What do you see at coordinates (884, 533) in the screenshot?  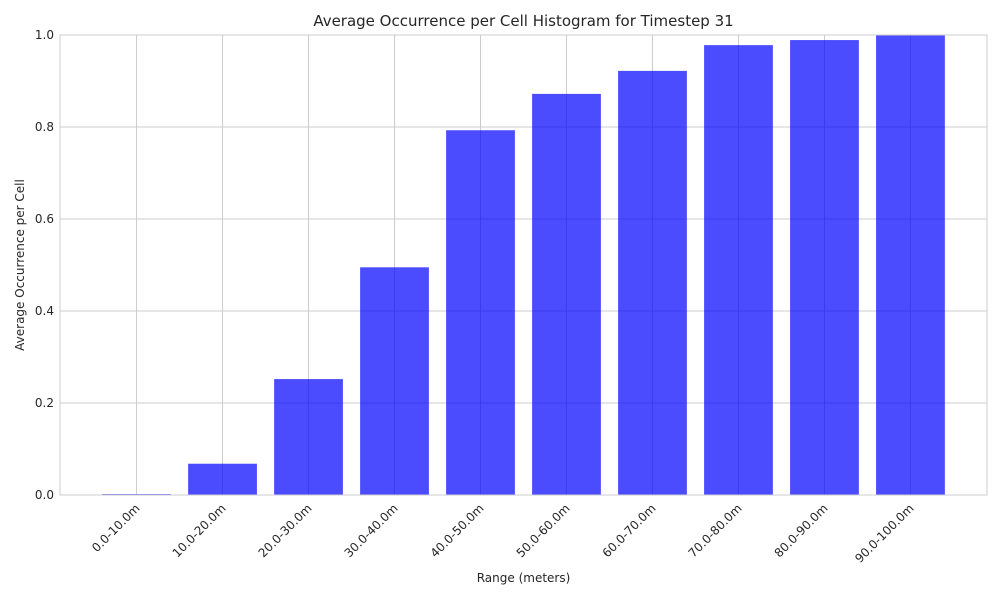 I see `x-tick-label: 90.0-100.0m` at bounding box center [884, 533].